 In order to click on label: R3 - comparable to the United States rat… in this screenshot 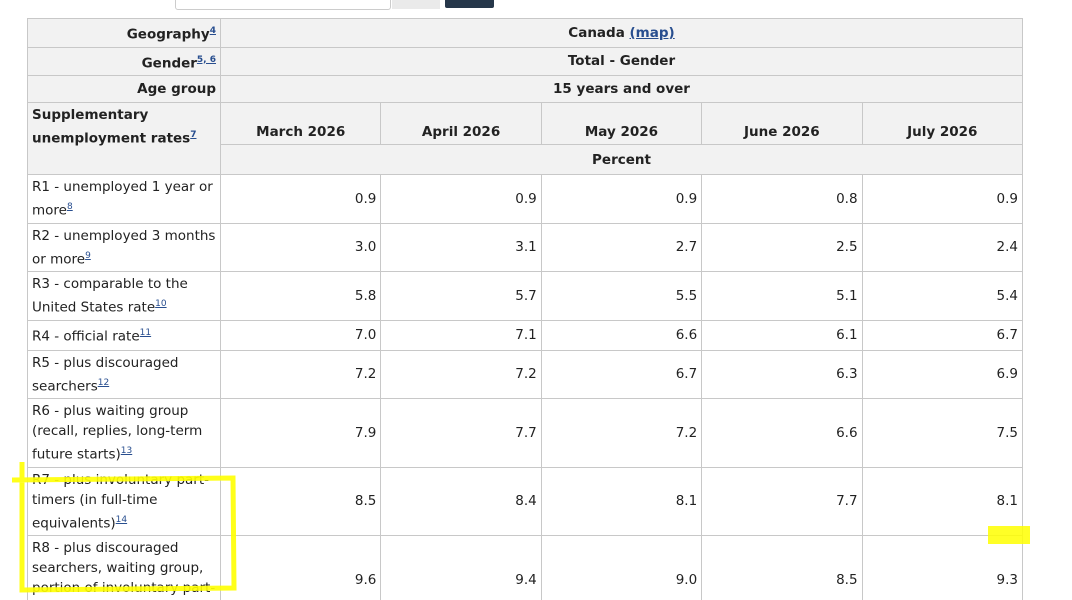, I will do `click(110, 296)`.